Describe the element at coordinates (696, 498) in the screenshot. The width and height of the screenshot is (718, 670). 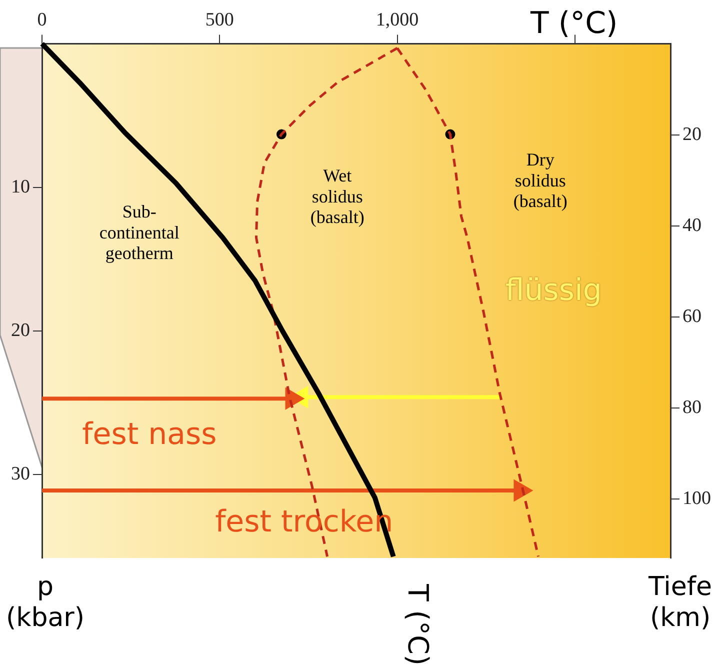
I see `y2-tick-label: 100` at that location.